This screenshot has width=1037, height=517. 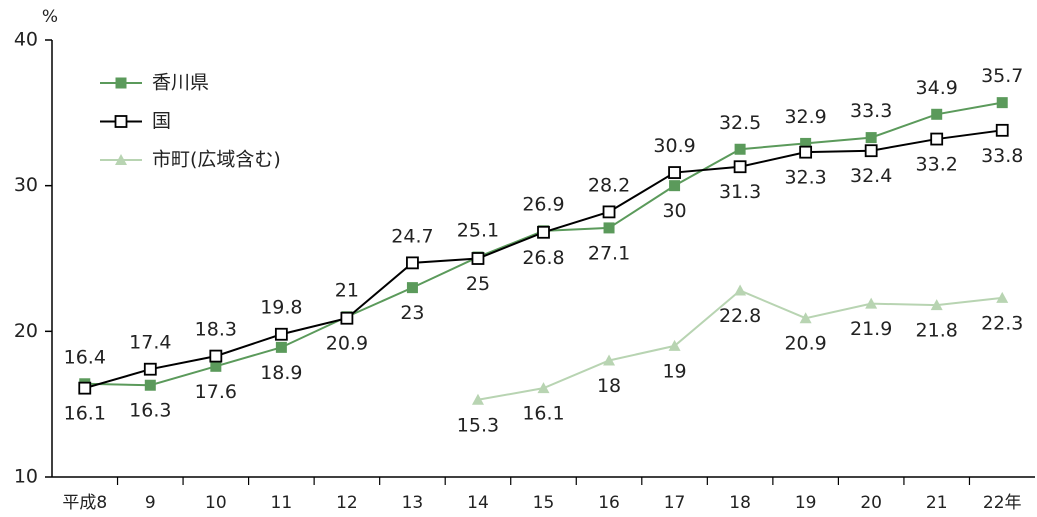 What do you see at coordinates (740, 192) in the screenshot?
I see `data-label: 31.3` at bounding box center [740, 192].